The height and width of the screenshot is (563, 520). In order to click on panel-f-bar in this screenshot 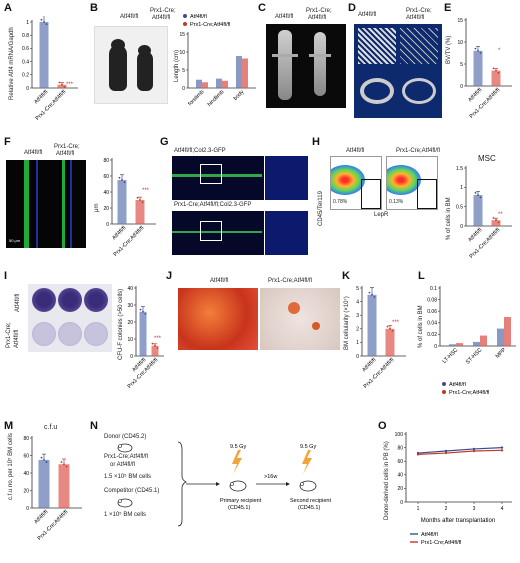, I will do `click(140, 212)`.